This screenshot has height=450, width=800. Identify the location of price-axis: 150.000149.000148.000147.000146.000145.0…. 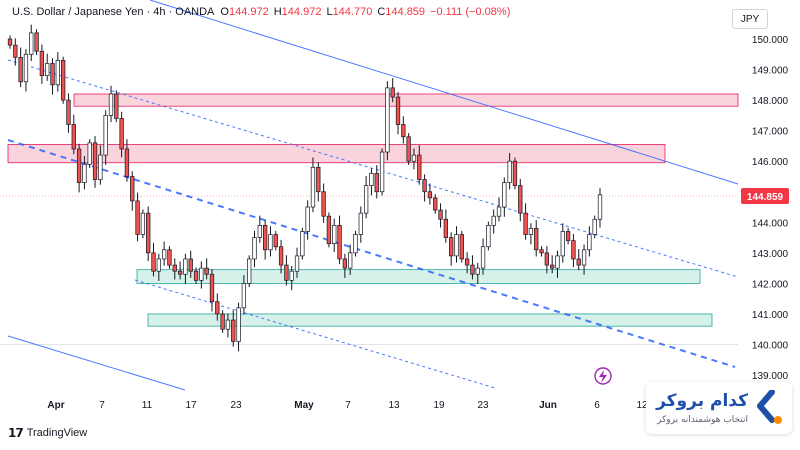
(770, 225).